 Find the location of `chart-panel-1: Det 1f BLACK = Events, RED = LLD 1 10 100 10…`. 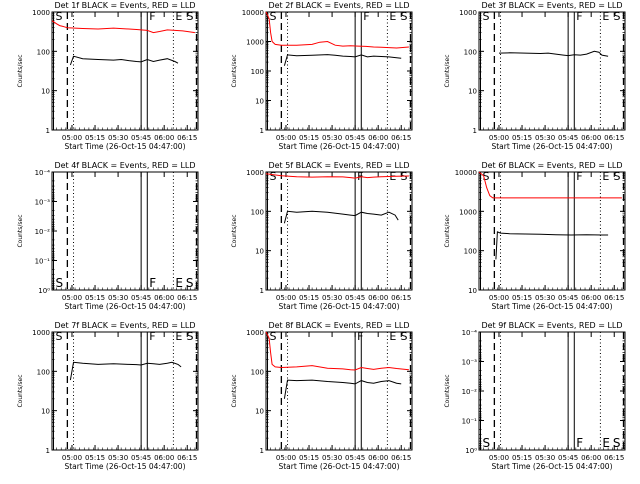

chart-panel-1: Det 1f BLACK = Events, RED = LLD 1 10 100 10… is located at coordinates (108, 76).